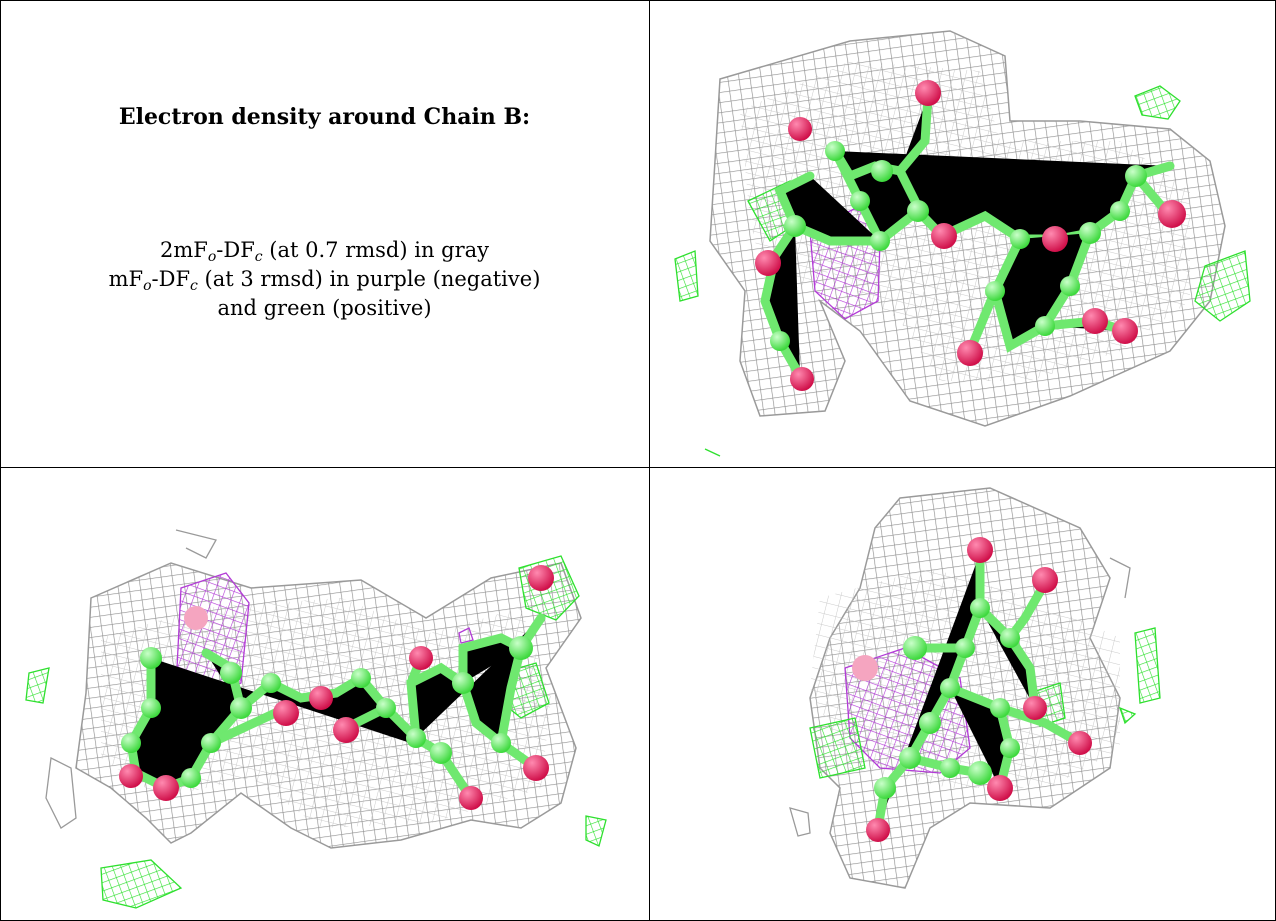 The height and width of the screenshot is (921, 1276). Describe the element at coordinates (324, 308) in the screenshot. I see `caption-line-colors: and green (positive)` at that location.